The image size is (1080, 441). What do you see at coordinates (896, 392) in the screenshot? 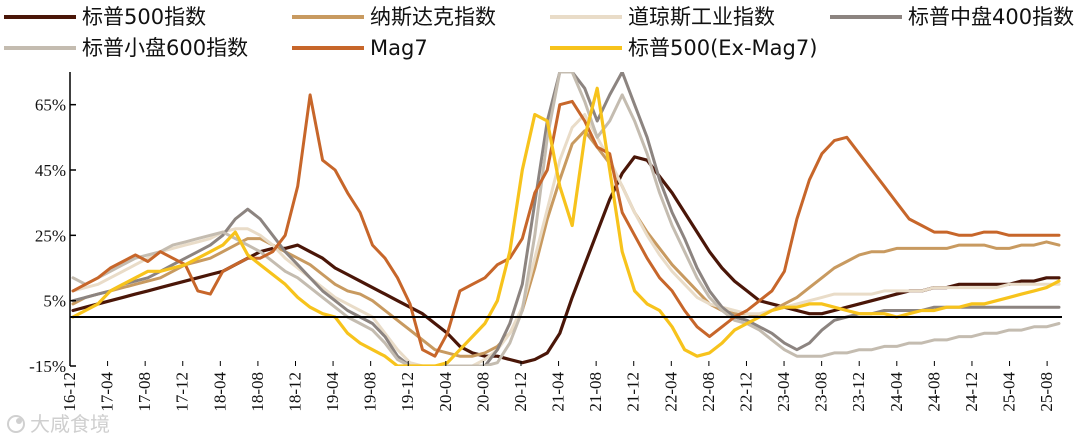
I see `x-tick-label: 24-04` at bounding box center [896, 392].